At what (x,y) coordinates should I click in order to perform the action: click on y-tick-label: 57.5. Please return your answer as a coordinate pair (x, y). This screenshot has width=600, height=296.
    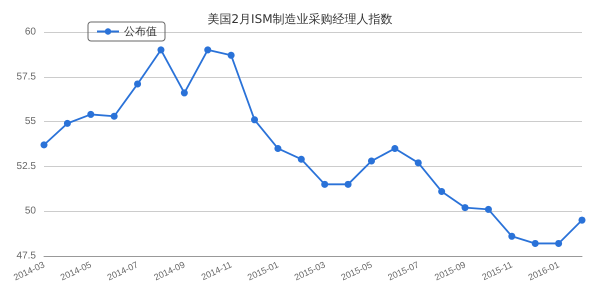
    Looking at the image, I should click on (26, 76).